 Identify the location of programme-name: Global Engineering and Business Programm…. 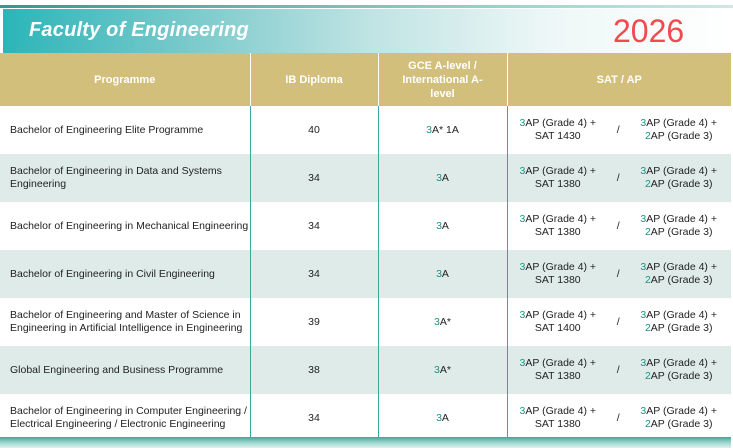
(125, 370).